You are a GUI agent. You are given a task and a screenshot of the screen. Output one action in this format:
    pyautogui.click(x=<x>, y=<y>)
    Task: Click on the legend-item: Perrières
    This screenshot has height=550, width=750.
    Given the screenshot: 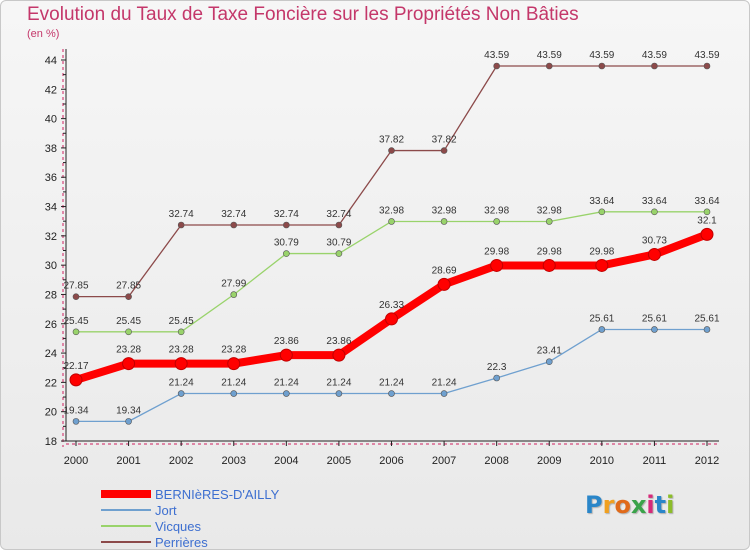 What is the action you would take?
    pyautogui.click(x=190, y=542)
    